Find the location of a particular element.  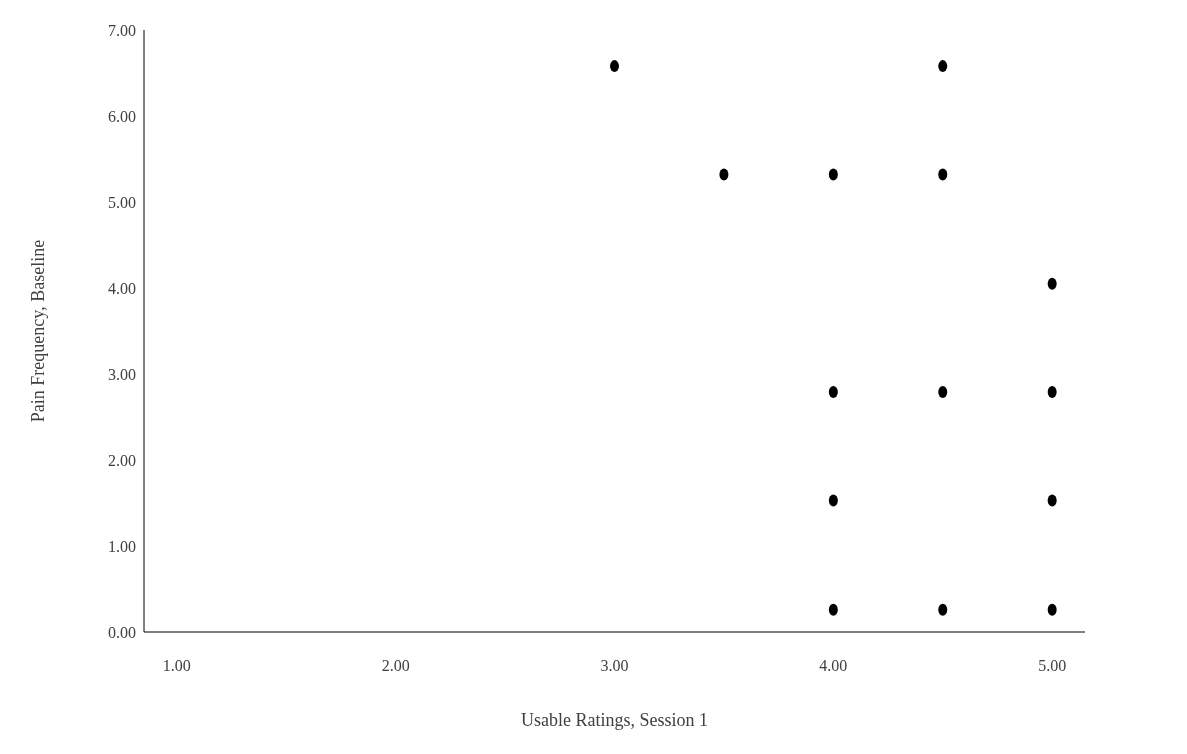

y-tick-label: 6.00 is located at coordinates (122, 116).